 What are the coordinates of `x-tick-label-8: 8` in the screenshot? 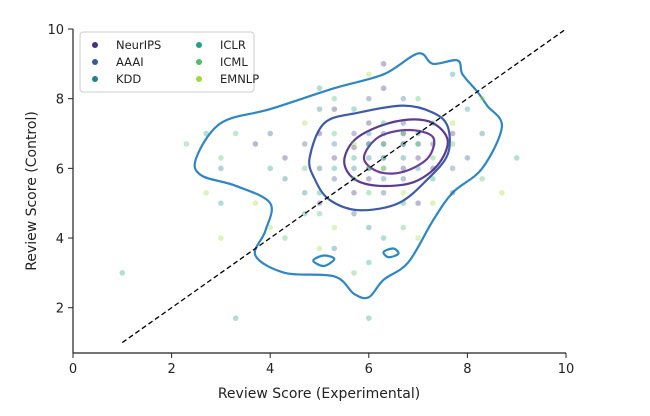 It's located at (467, 369).